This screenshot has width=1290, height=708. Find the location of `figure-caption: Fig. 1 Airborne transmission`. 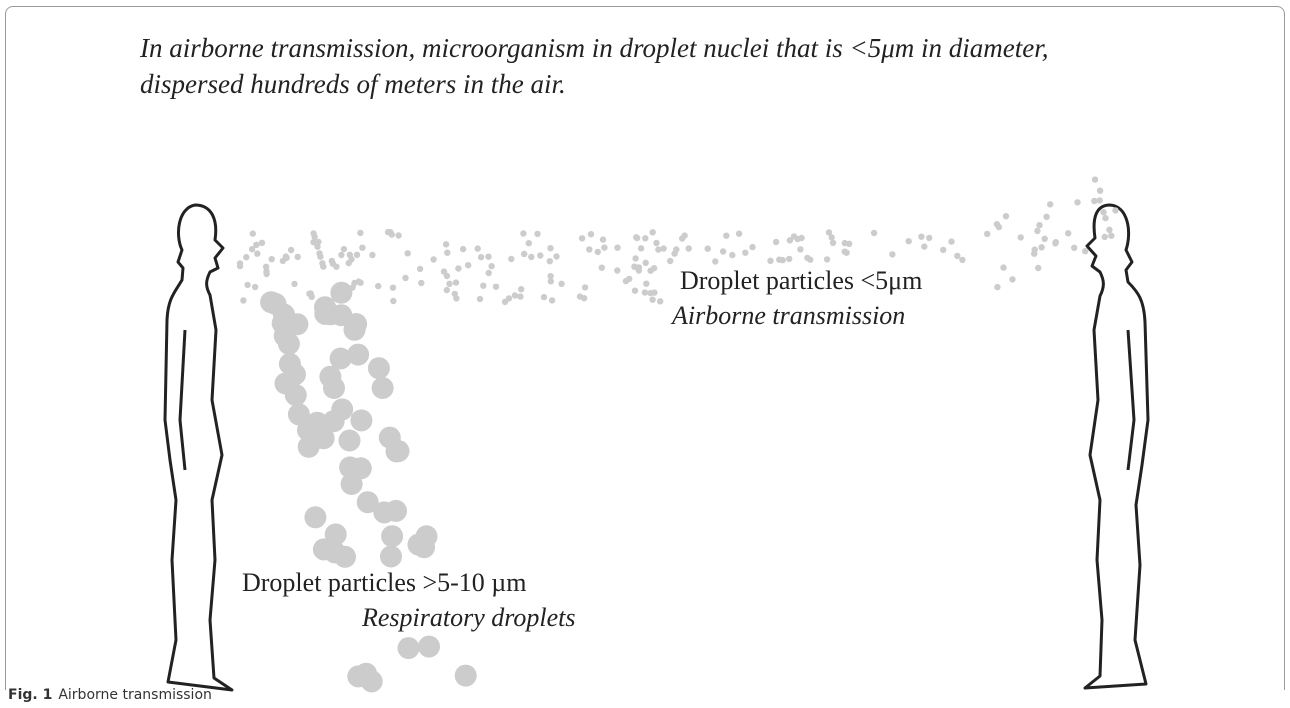

figure-caption: Fig. 1 Airborne transmission is located at coordinates (110, 695).